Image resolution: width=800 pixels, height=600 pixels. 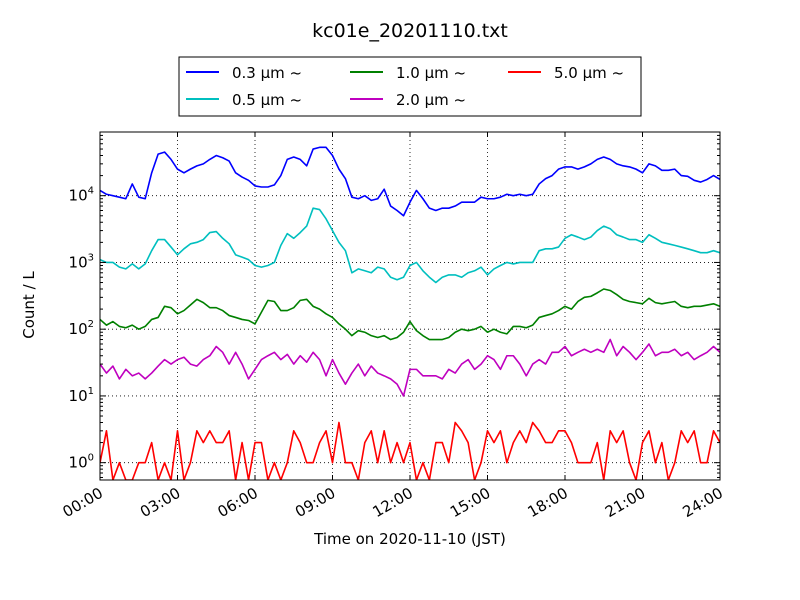 I want to click on y-tick-label: 10⁰, so click(x=81, y=462).